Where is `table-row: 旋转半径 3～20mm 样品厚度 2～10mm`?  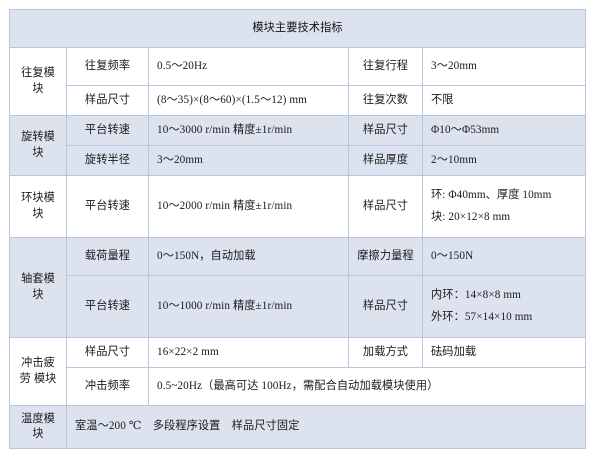 table-row: 旋转半径 3～20mm 样品厚度 2～10mm is located at coordinates (298, 160).